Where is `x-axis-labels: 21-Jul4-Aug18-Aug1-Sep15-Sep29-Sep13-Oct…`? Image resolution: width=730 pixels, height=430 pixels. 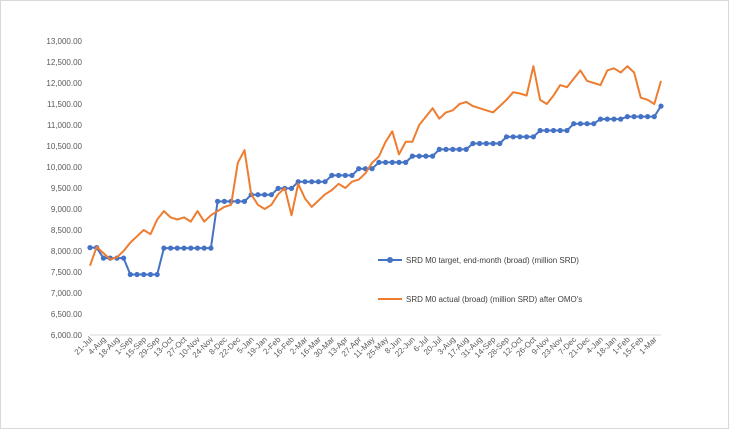 x-axis-labels: 21-Jul4-Aug18-Aug1-Sep15-Sep29-Sep13-Oct… is located at coordinates (366, 348).